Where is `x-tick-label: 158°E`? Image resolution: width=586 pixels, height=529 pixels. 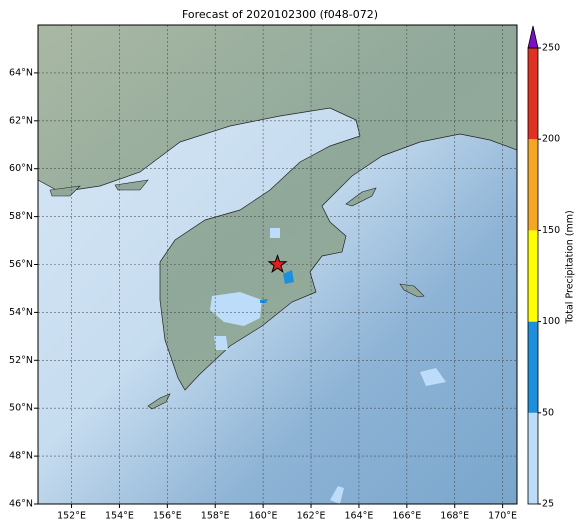
x-tick-label: 158°E is located at coordinates (215, 516).